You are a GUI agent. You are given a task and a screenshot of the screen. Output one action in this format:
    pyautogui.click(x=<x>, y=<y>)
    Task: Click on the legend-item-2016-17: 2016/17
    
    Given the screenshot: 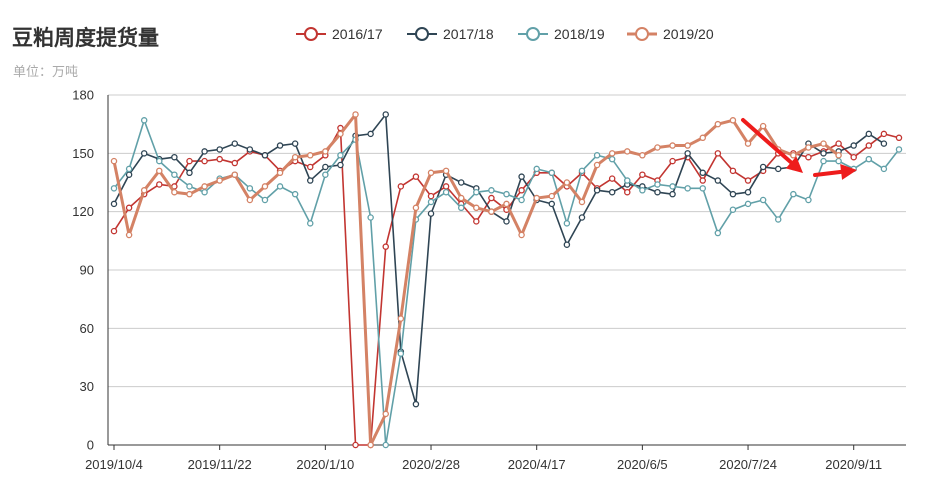 What is the action you would take?
    pyautogui.click(x=339, y=34)
    